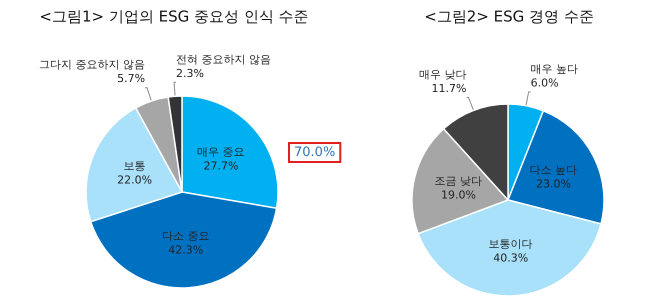  What do you see at coordinates (458, 181) in the screenshot?
I see `slice-label: 조금 낮다` at bounding box center [458, 181].